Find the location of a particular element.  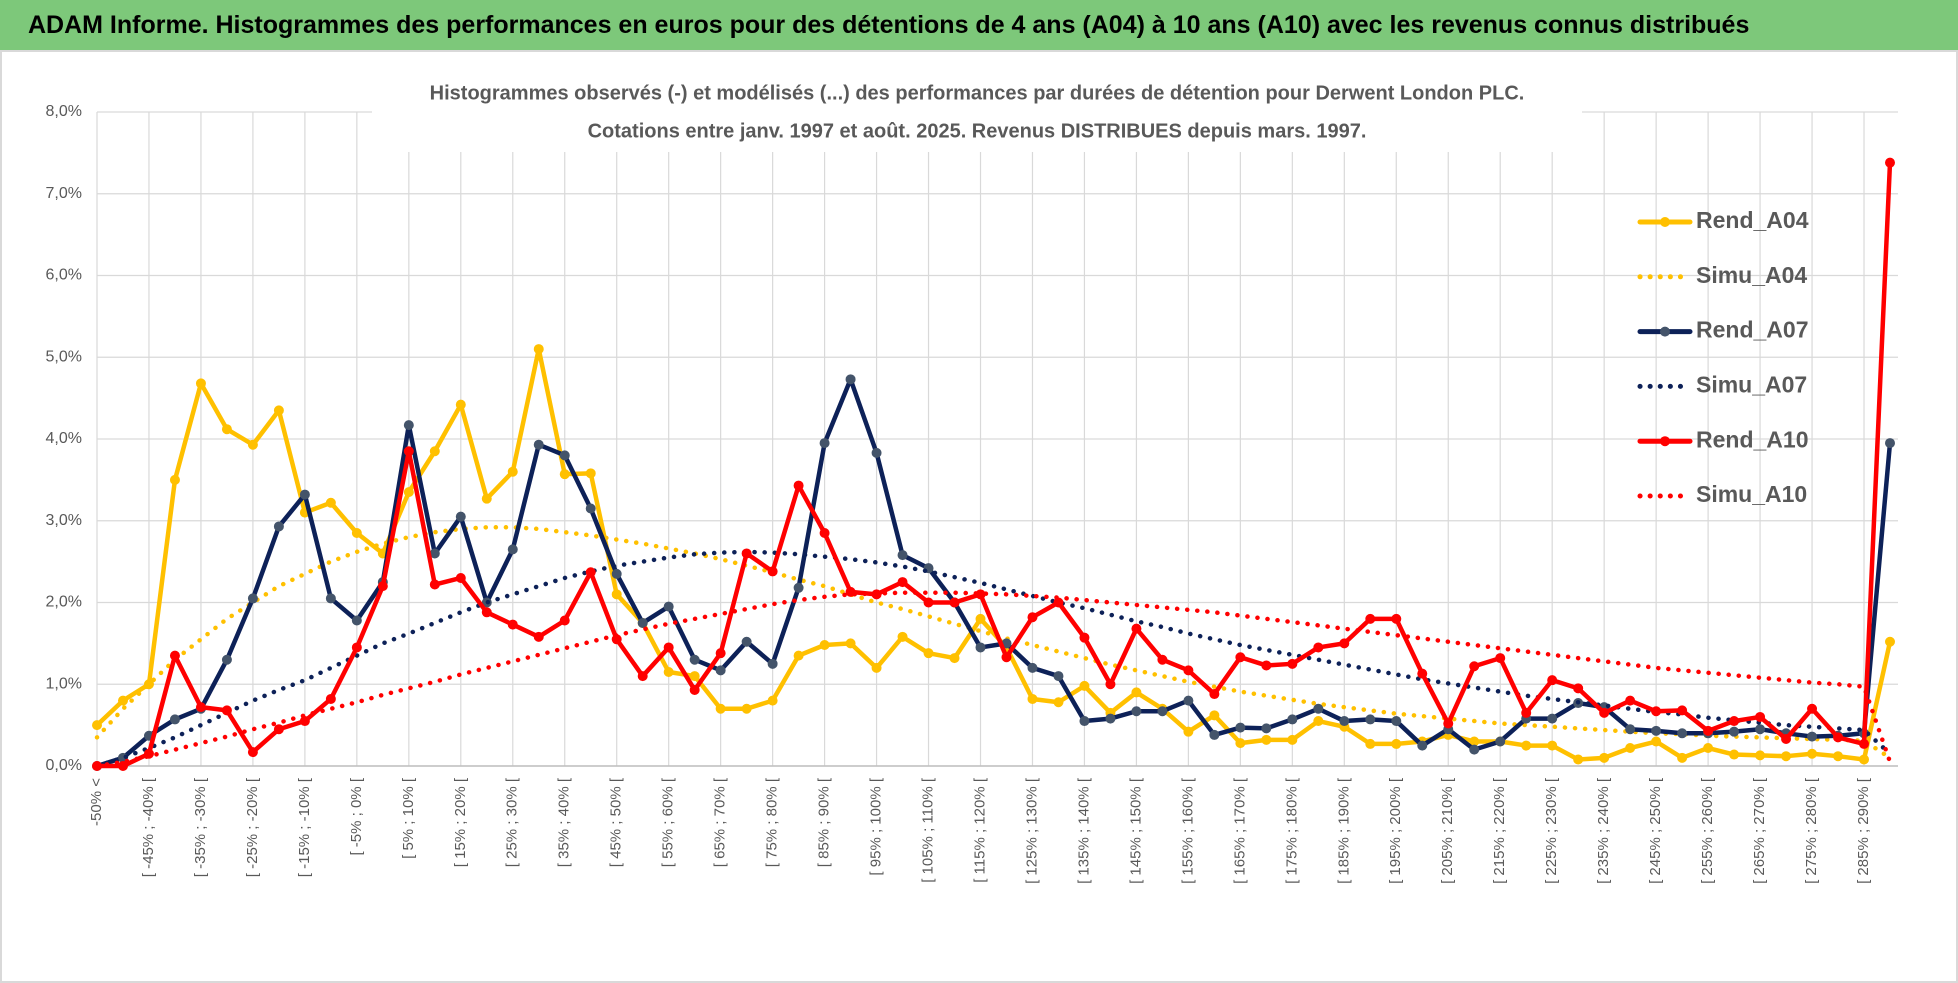

x-tick-label: [ -25% ; -20% [ is located at coordinates (252, 827).